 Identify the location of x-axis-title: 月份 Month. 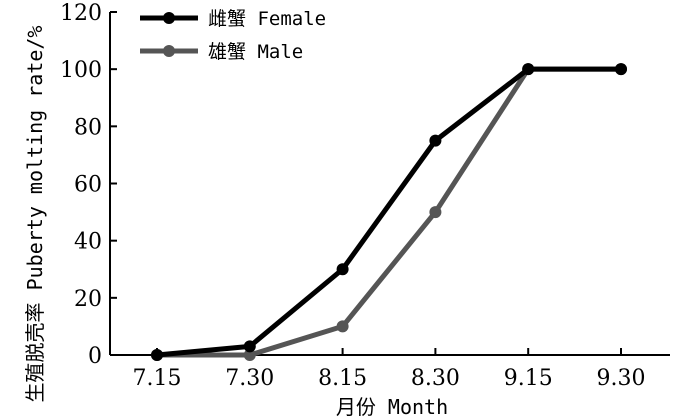
(392, 406).